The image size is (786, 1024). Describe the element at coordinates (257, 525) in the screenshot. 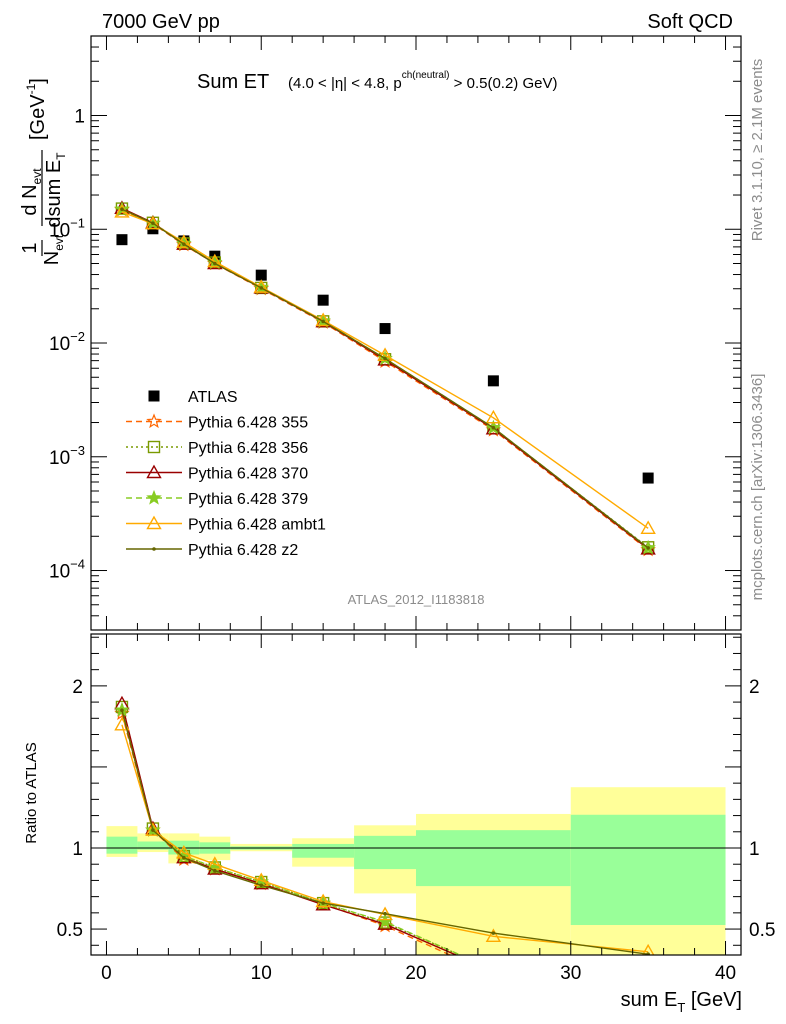

I see `legend-label: Pythia 6.428 ambt1` at that location.